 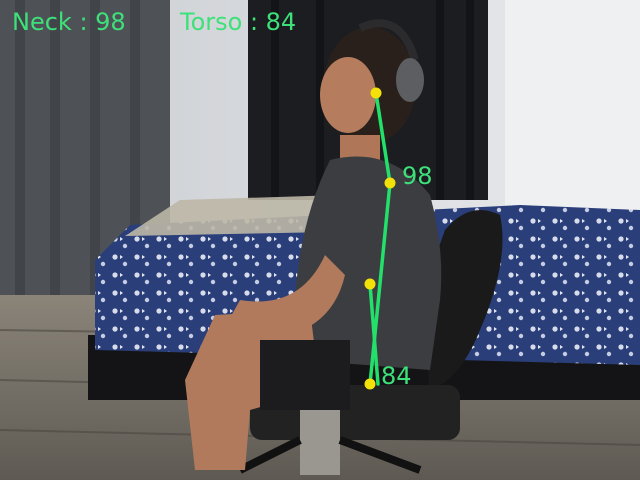 What do you see at coordinates (461, 300) in the screenshot?
I see `office-chair-back` at bounding box center [461, 300].